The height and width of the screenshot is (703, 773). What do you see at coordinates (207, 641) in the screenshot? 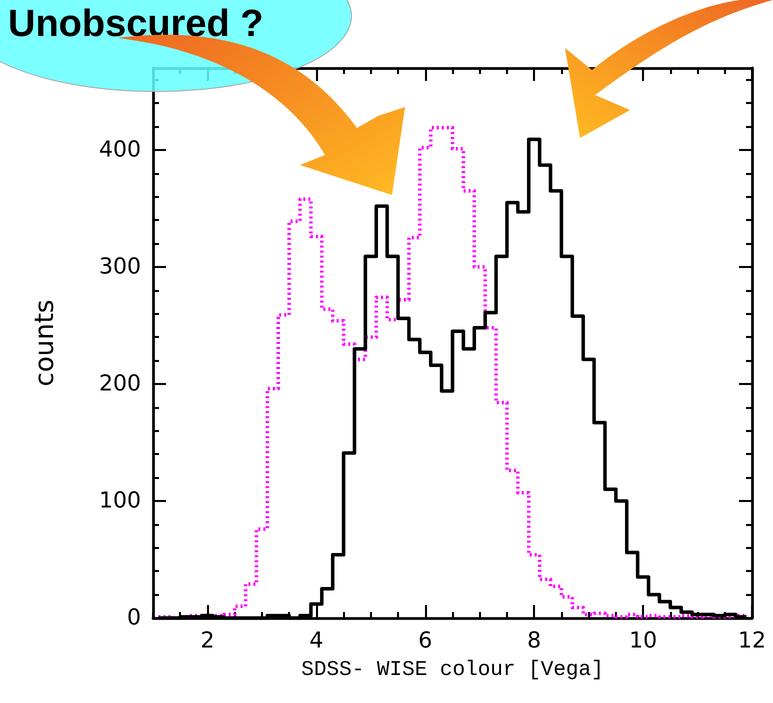
I see `x-tick-label: 2` at bounding box center [207, 641].